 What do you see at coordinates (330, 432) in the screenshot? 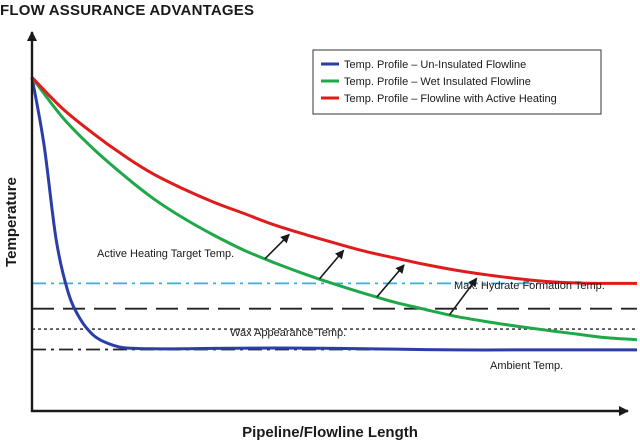
I see `x-axis-label: Pipeline/Flowline Length` at bounding box center [330, 432].